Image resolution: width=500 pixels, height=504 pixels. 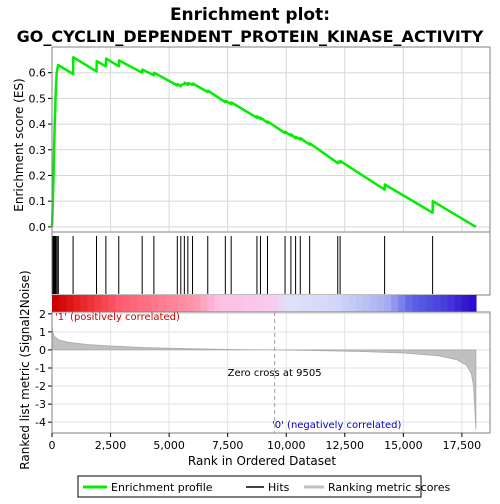 What do you see at coordinates (38, 150) in the screenshot?
I see `es-y-tick-label: 0.3` at bounding box center [38, 150].